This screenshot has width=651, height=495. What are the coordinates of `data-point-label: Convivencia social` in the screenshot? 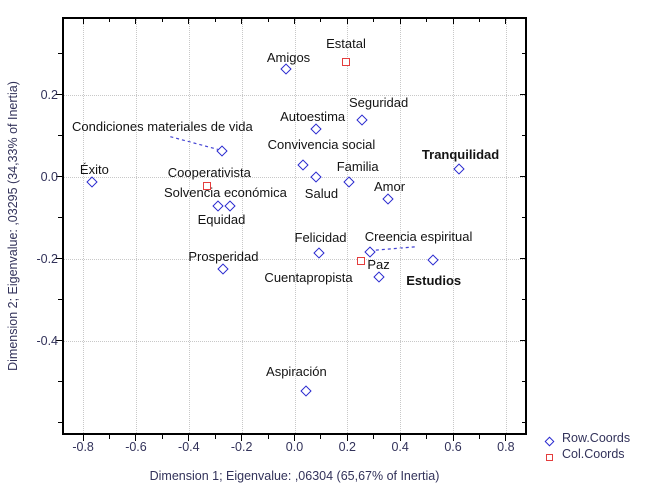 It's located at (321, 144).